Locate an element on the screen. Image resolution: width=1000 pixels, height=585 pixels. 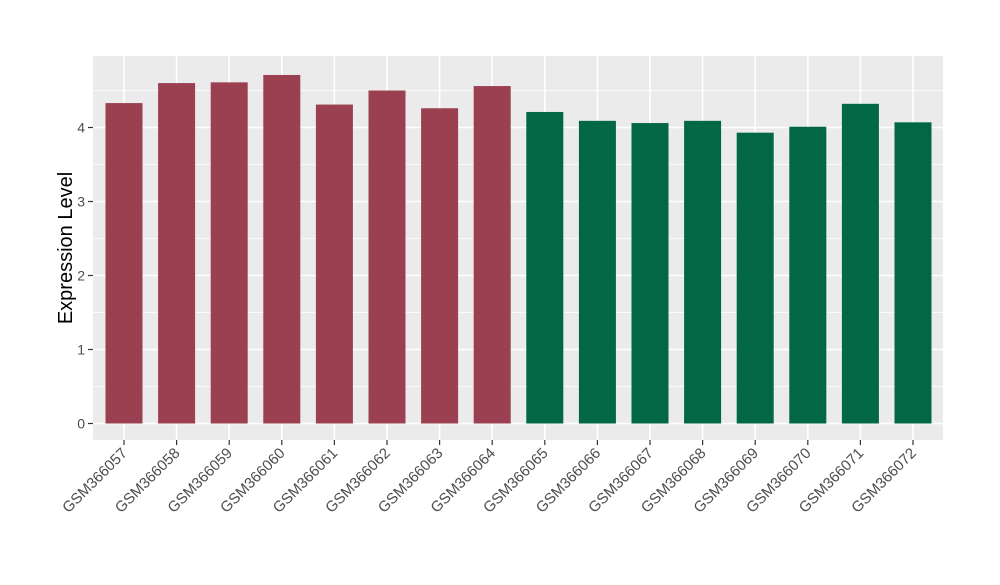
y-tick-label: 3 is located at coordinates (81, 202).